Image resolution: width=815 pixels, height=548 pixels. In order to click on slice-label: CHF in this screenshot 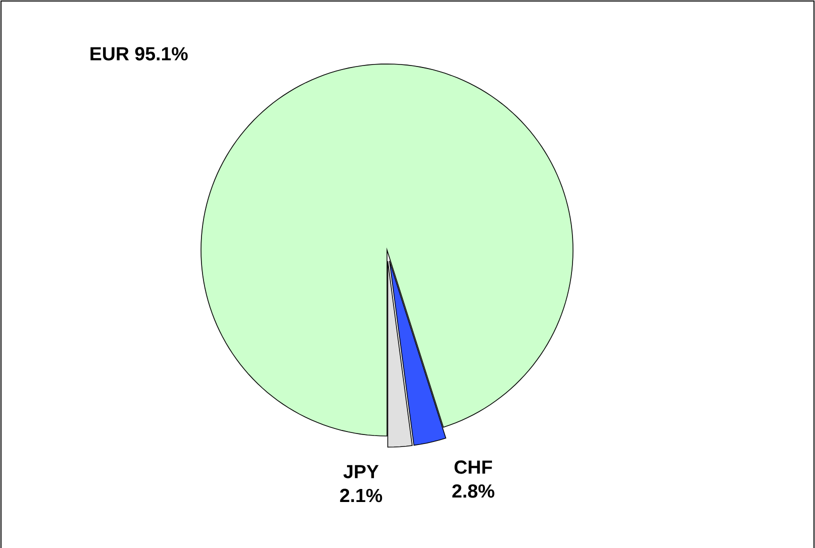, I will do `click(473, 467)`.